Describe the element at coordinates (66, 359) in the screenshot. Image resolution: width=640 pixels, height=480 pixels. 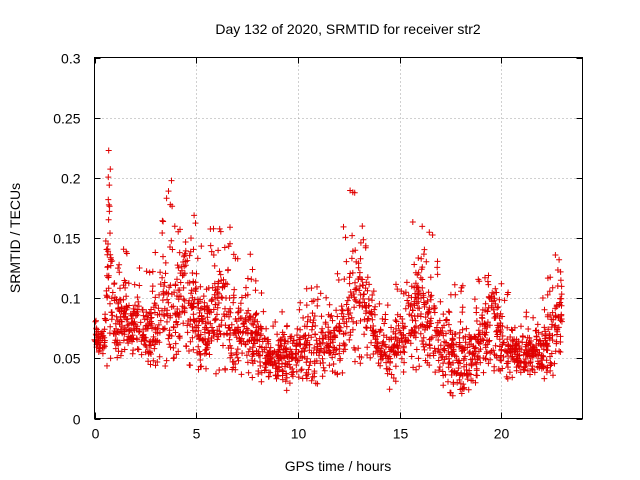
I see `y-tick-label: 0.05` at that location.